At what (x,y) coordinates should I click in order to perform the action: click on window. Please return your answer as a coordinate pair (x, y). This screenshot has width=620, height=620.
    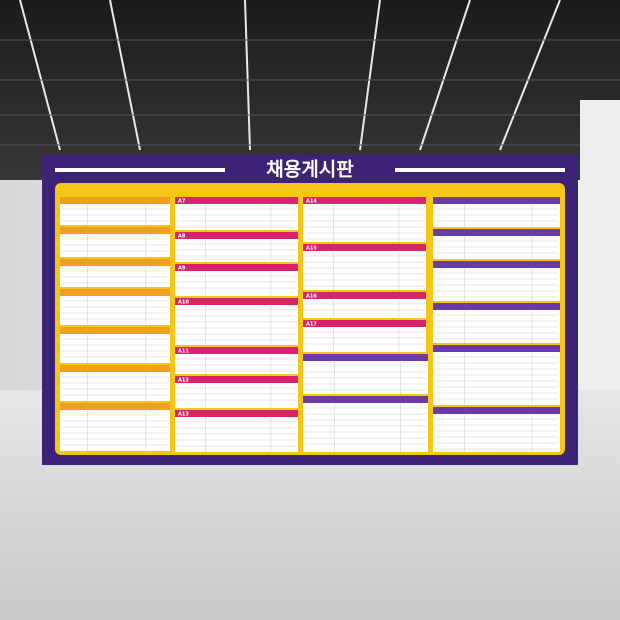
    Looking at the image, I should click on (600, 250).